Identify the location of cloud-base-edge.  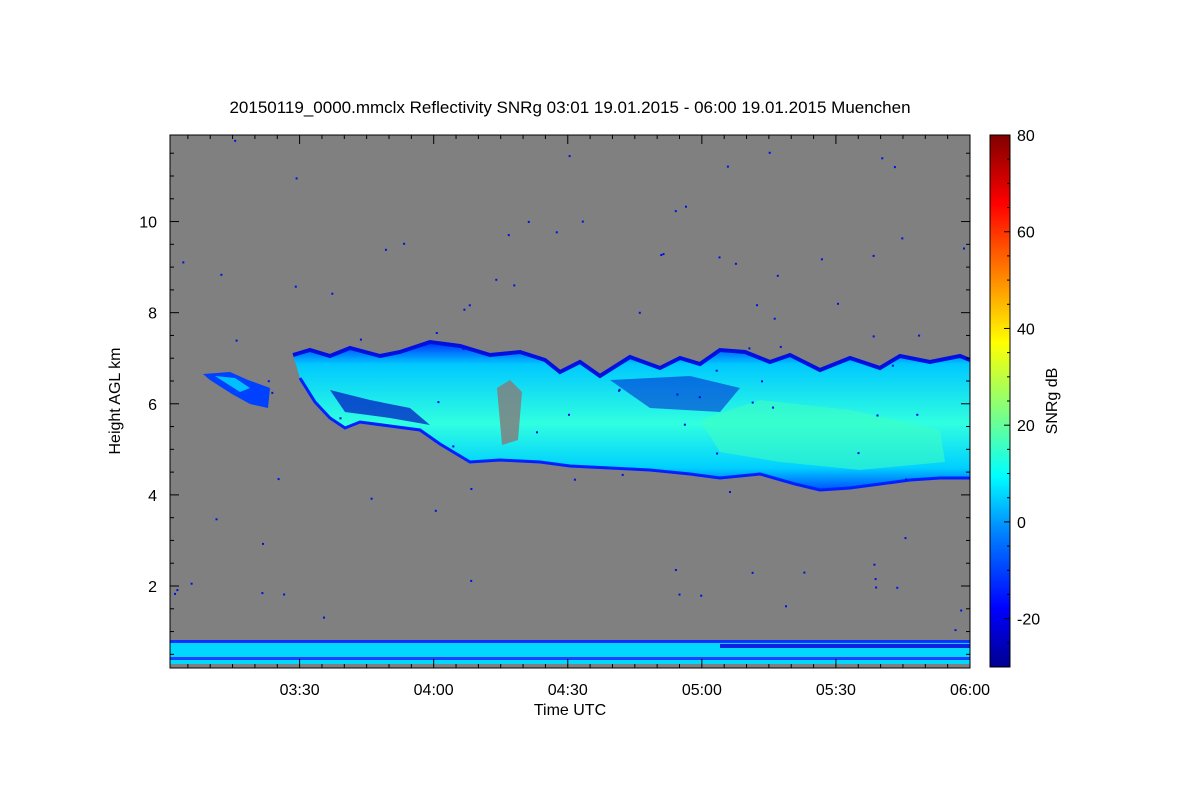
(634, 434).